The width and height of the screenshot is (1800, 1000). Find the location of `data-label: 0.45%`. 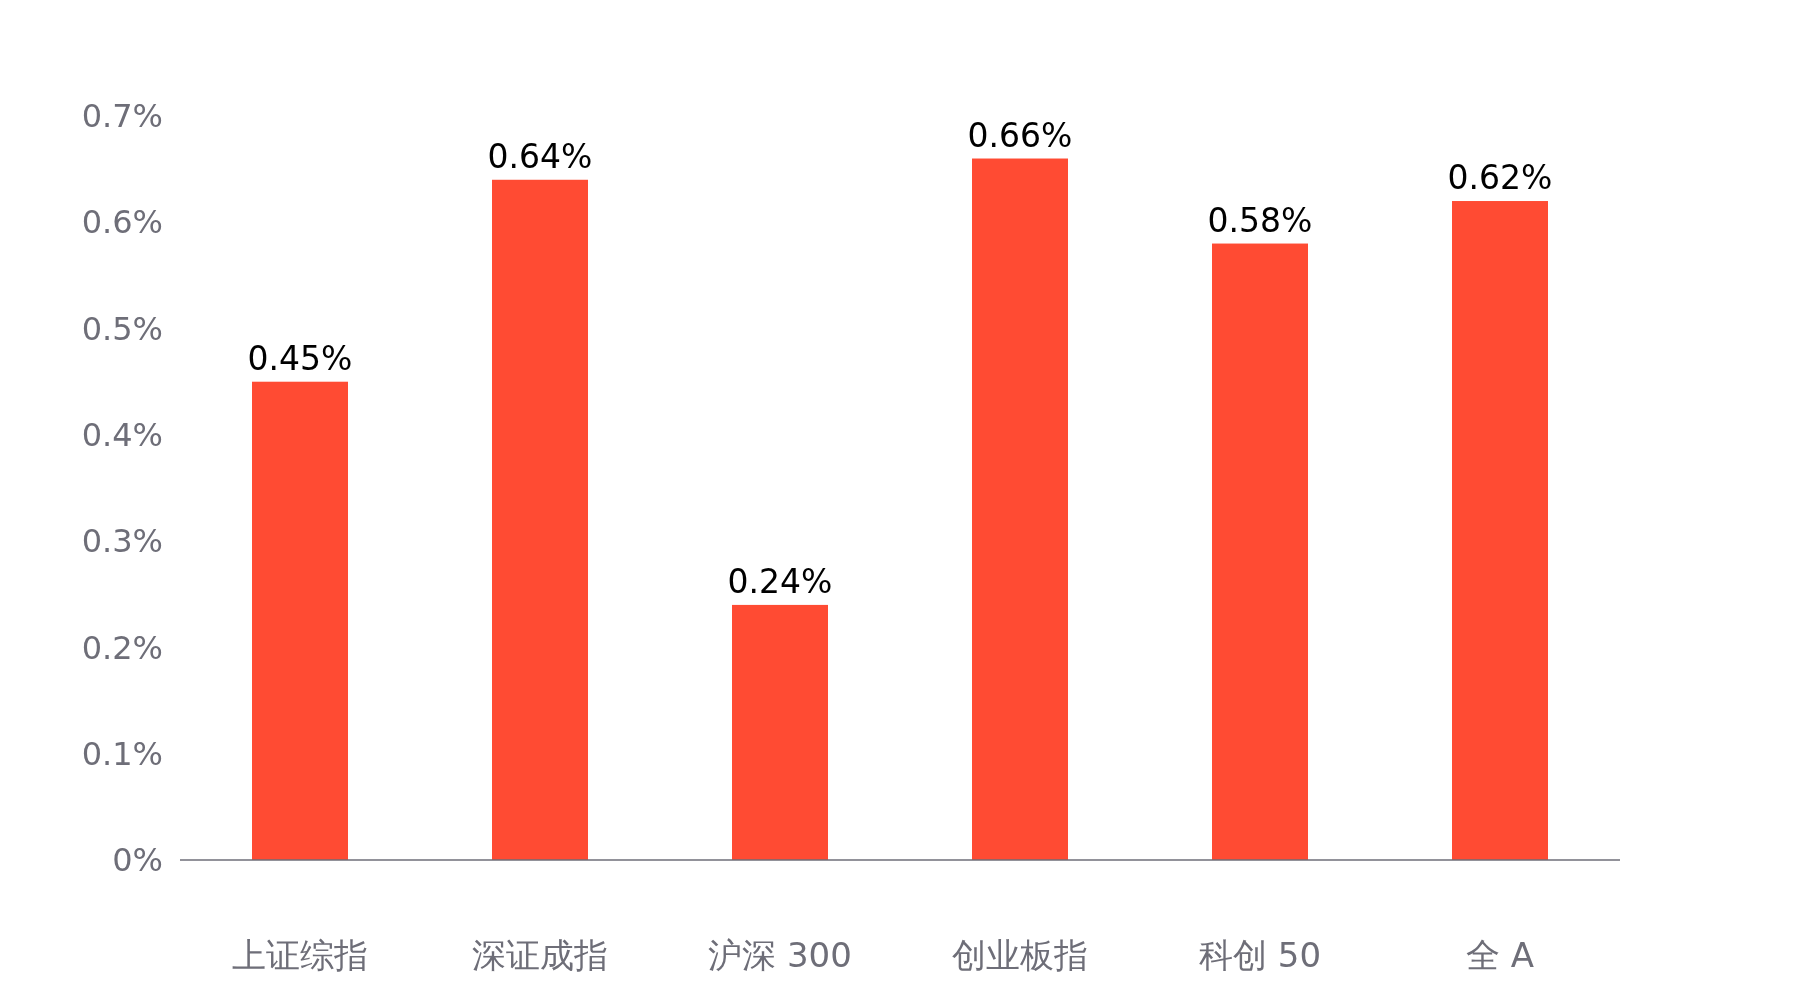

data-label: 0.45% is located at coordinates (300, 358).